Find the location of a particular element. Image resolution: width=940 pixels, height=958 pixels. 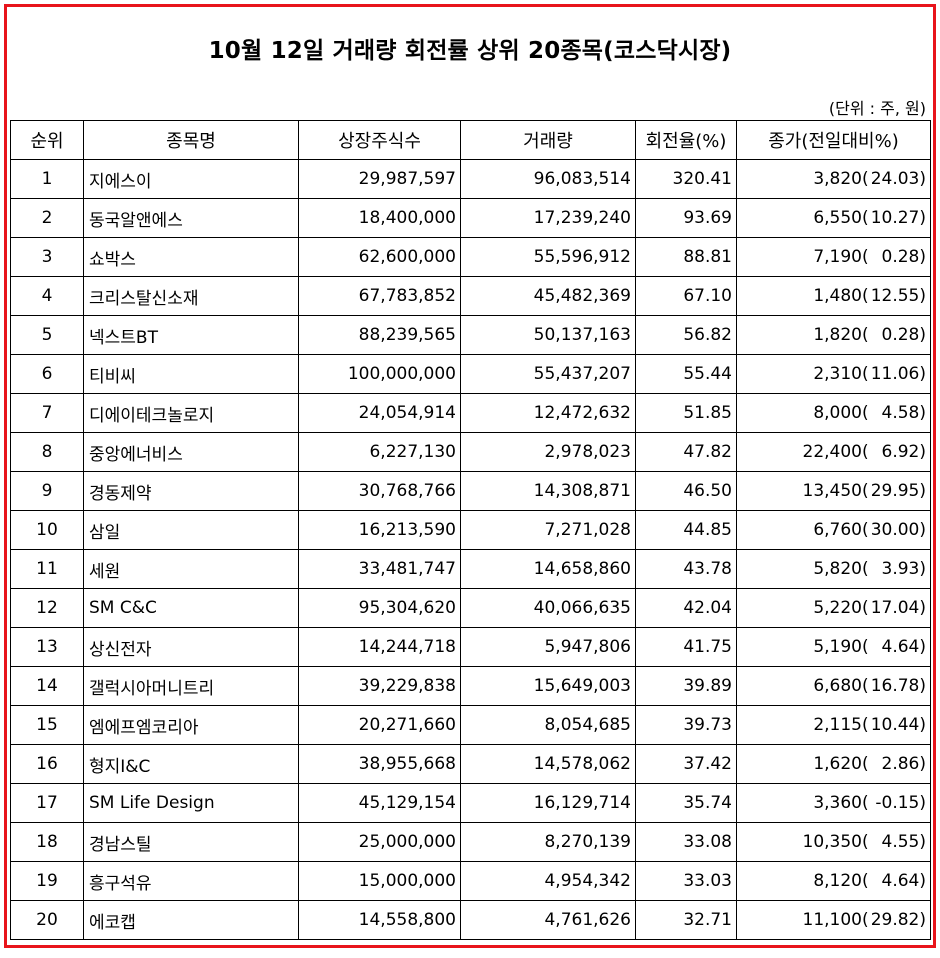

close-price: 8,000 is located at coordinates (837, 413).